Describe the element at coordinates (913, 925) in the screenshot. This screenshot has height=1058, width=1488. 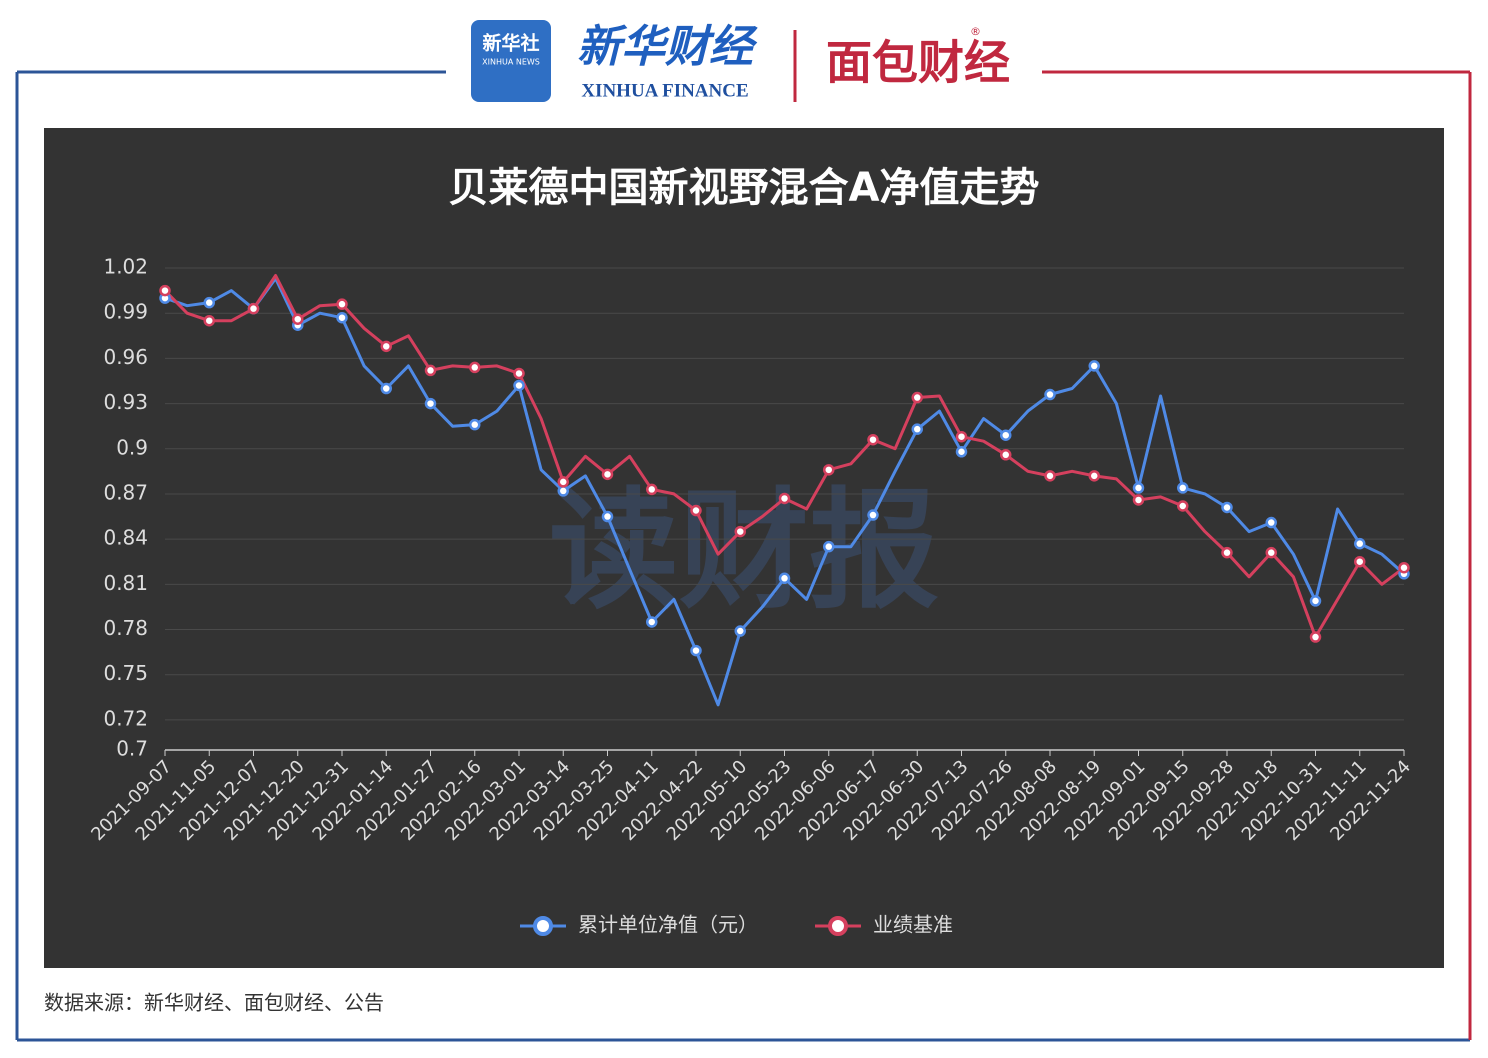
I see `legend-label: 业绩基准` at that location.